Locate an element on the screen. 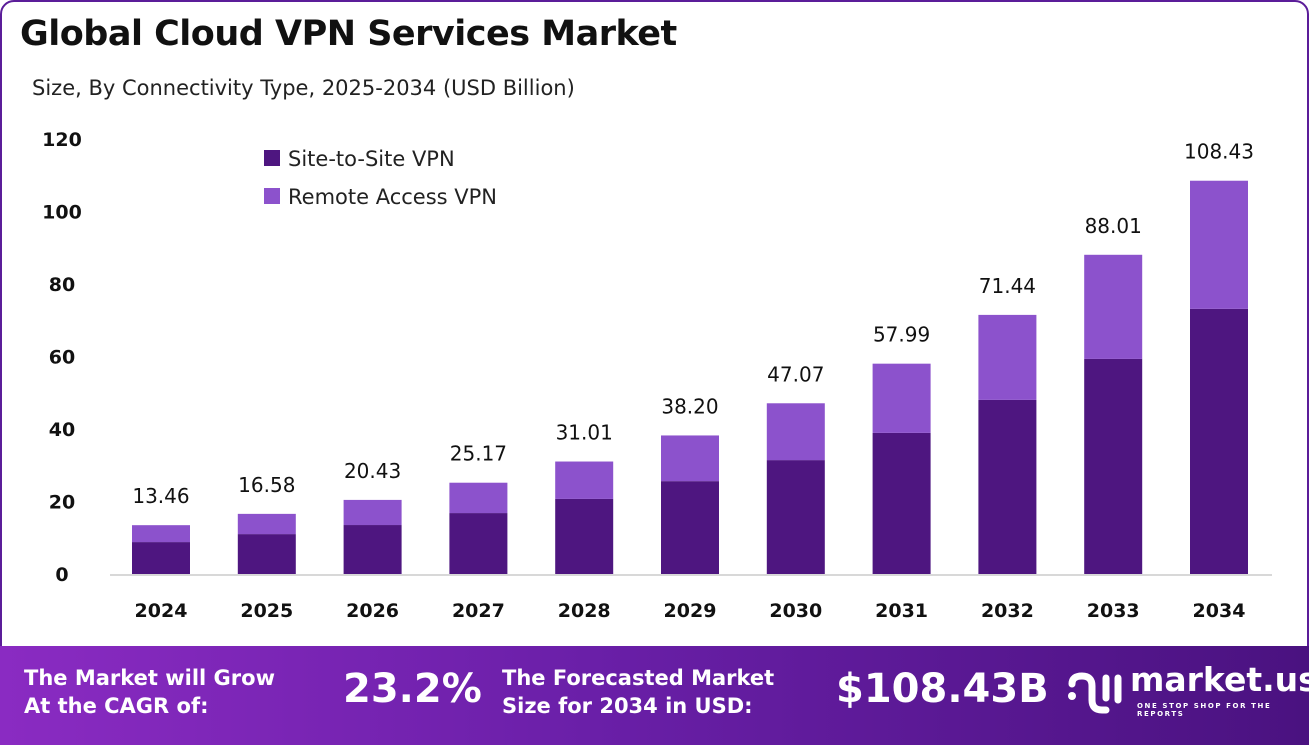  x-tick-label: 2030 is located at coordinates (795, 611).